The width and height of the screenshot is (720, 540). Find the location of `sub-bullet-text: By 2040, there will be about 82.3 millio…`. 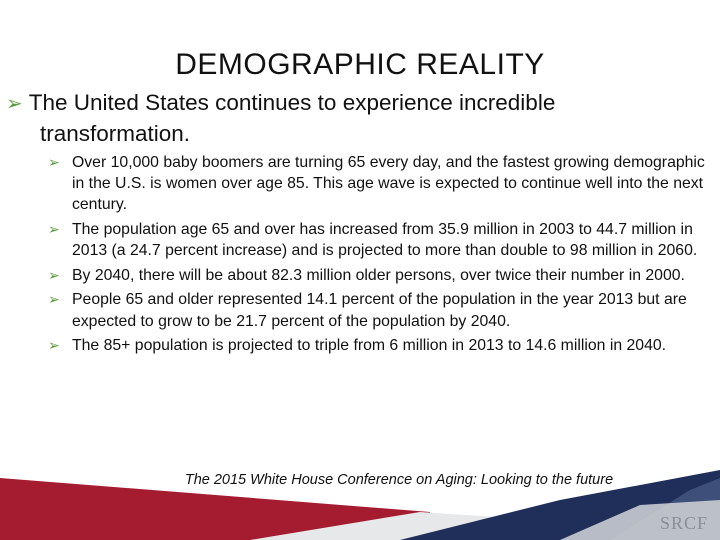

sub-bullet-text: By 2040, there will be about 82.3 millio… is located at coordinates (378, 275).